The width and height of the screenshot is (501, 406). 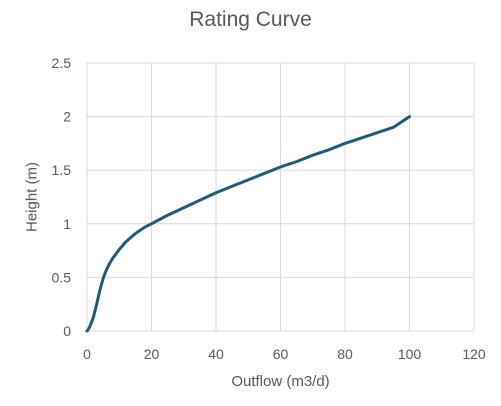 What do you see at coordinates (152, 354) in the screenshot?
I see `x-tick-label: 20` at bounding box center [152, 354].